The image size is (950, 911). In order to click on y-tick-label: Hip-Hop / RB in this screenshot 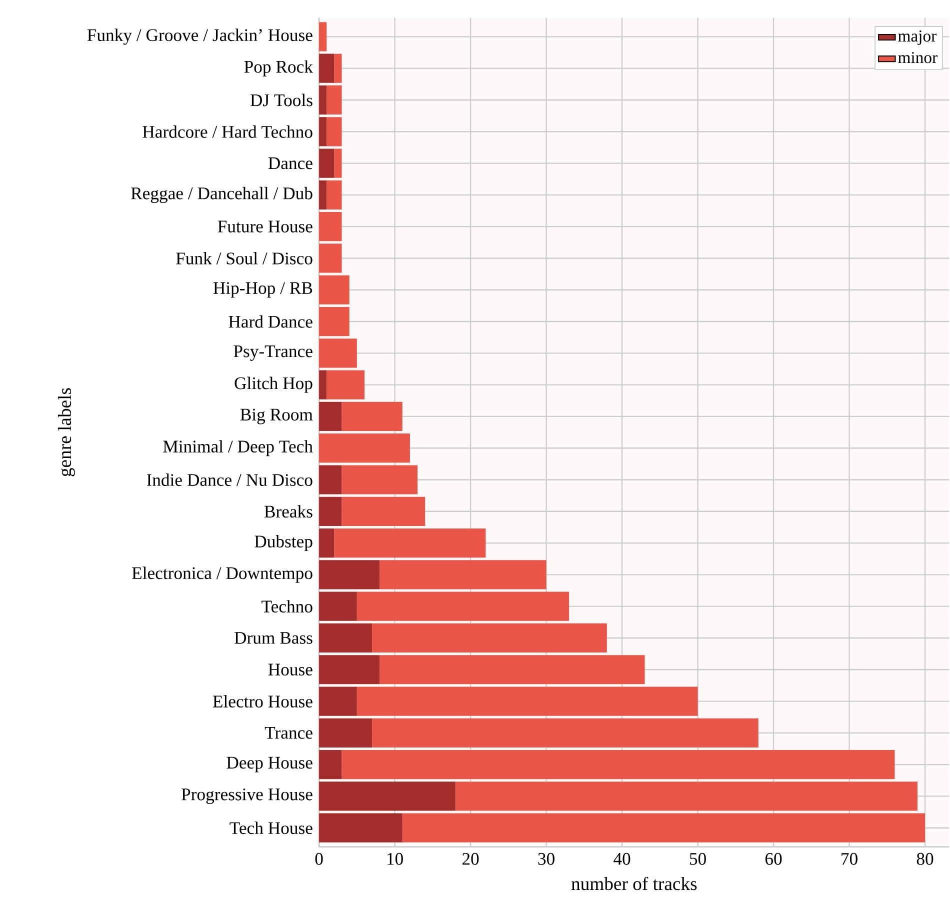, I will do `click(262, 290)`.